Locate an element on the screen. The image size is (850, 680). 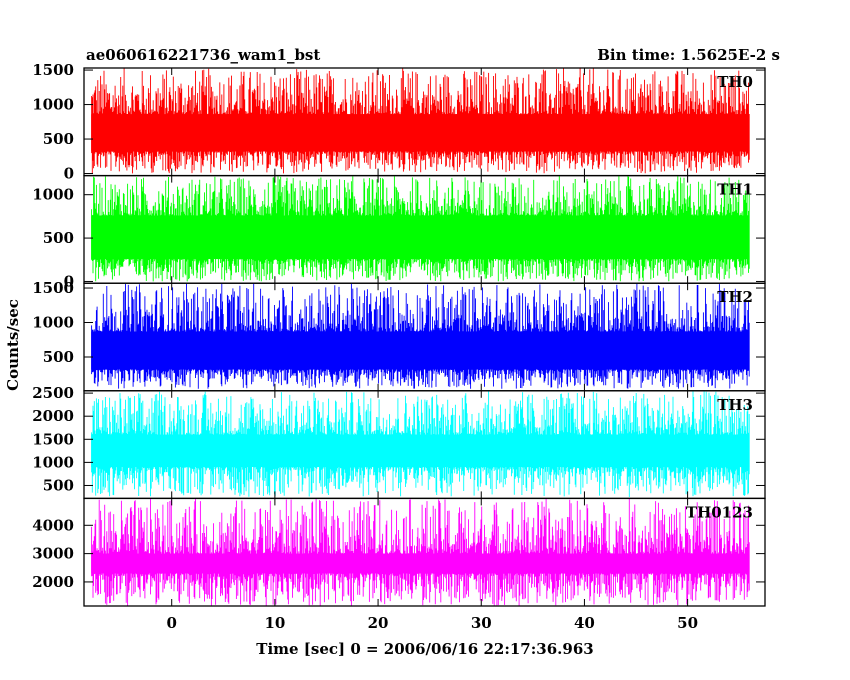
panel-th3: 500 1000 1500 2000 2500 TH3 is located at coordinates (399, 442).